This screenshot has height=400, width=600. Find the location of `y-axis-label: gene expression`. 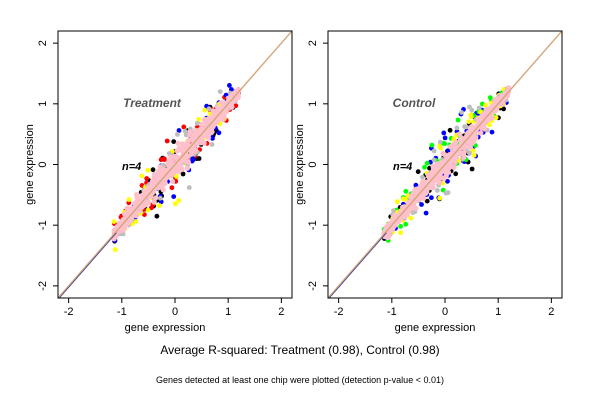

y-axis-label: gene expression is located at coordinates (30, 164).